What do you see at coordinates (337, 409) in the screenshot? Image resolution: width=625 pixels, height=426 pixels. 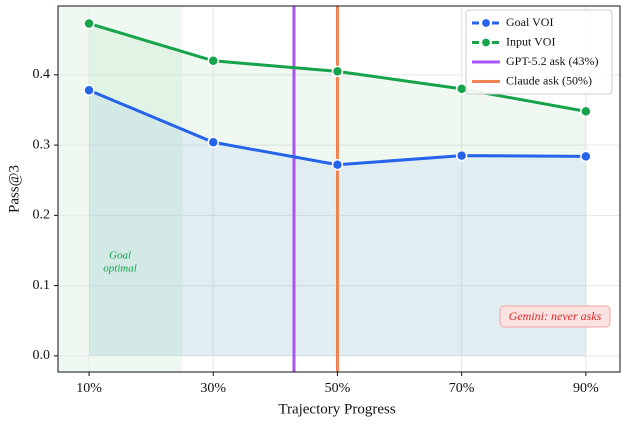 I see `x-axis-label: Trajectory Progress` at bounding box center [337, 409].